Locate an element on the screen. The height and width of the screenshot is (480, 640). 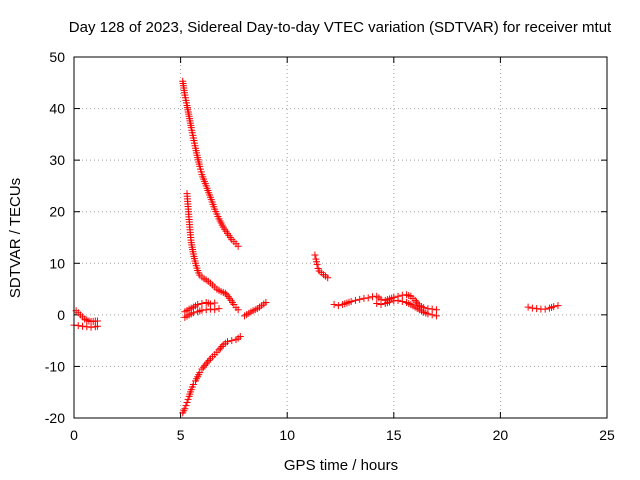
x-tick-label: 15 is located at coordinates (394, 435).